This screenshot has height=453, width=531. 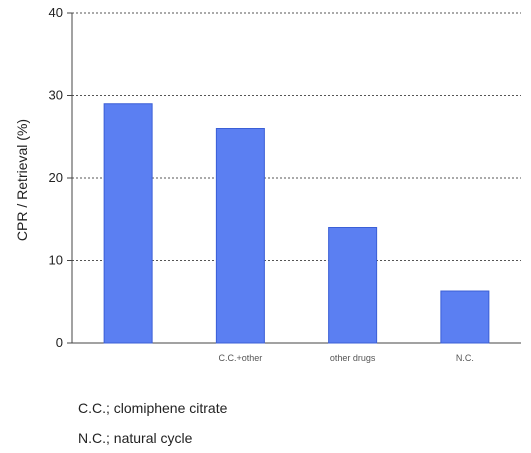 I want to click on y-tick-label: 40, so click(x=56, y=12).